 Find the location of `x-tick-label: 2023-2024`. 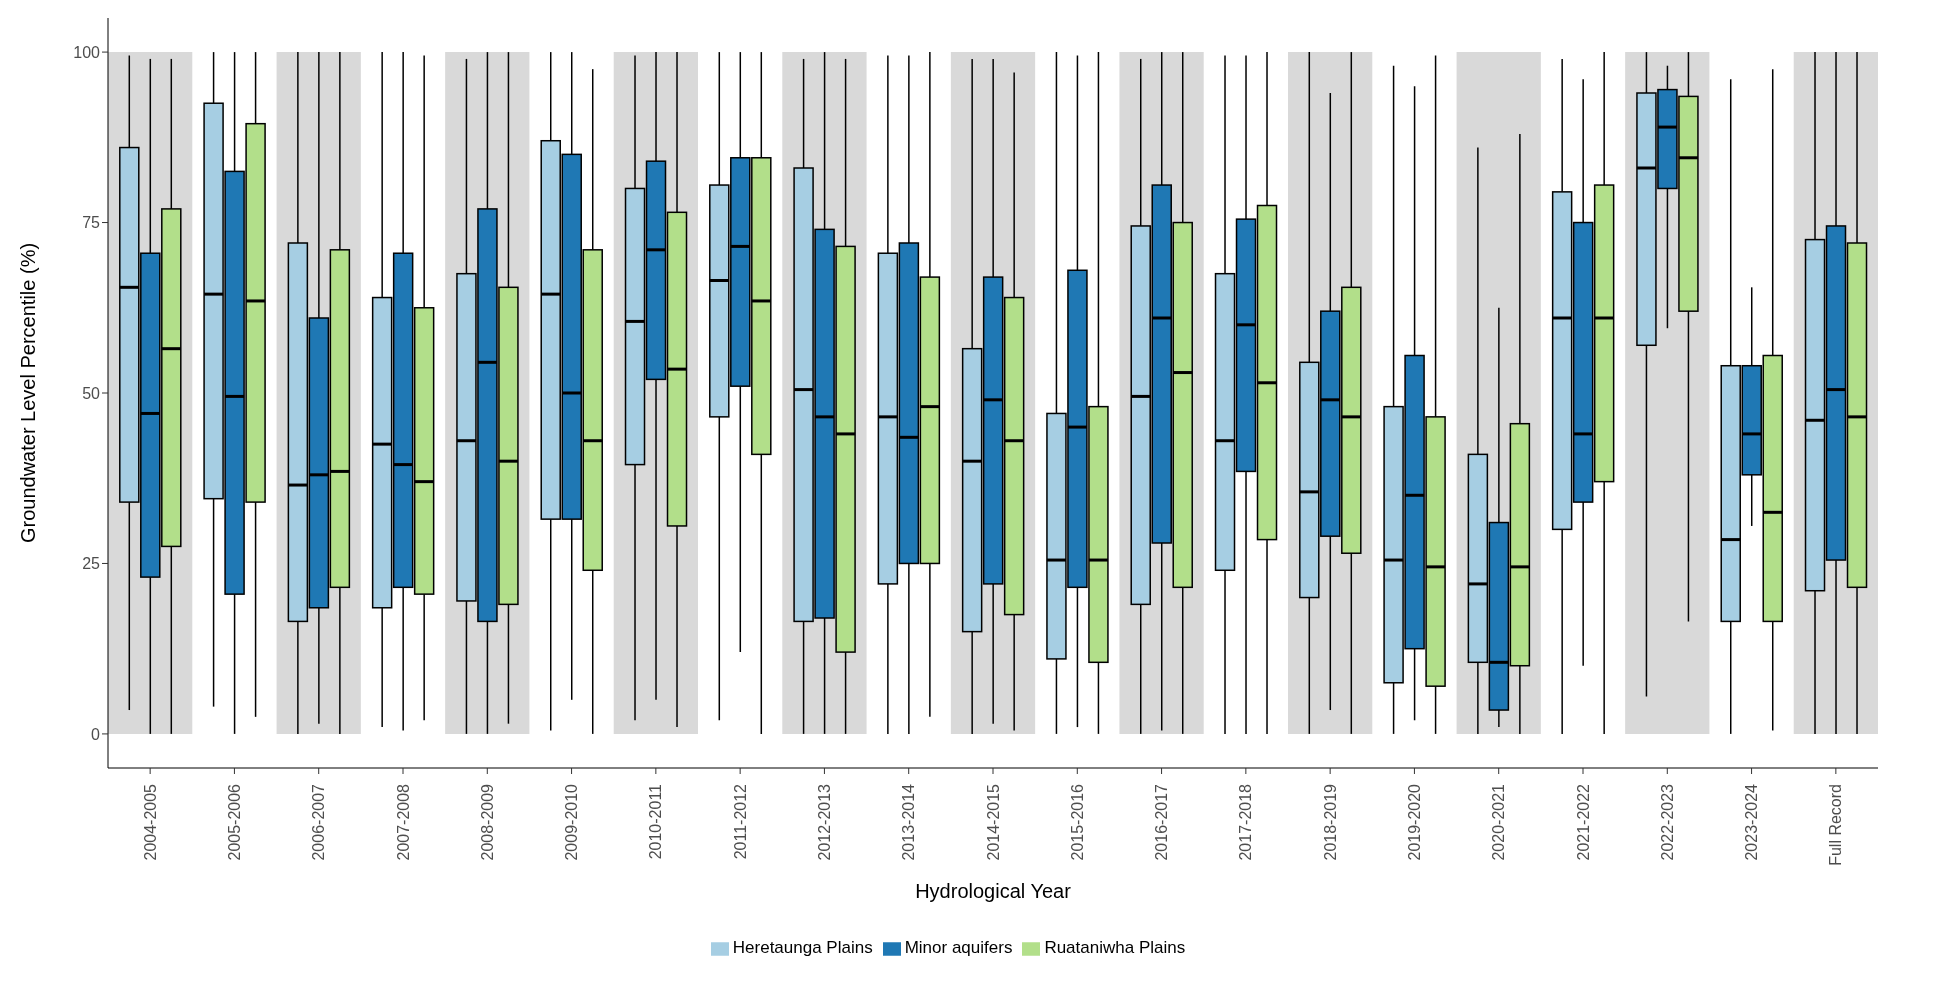

x-tick-label: 2023-2024 is located at coordinates (1752, 822).